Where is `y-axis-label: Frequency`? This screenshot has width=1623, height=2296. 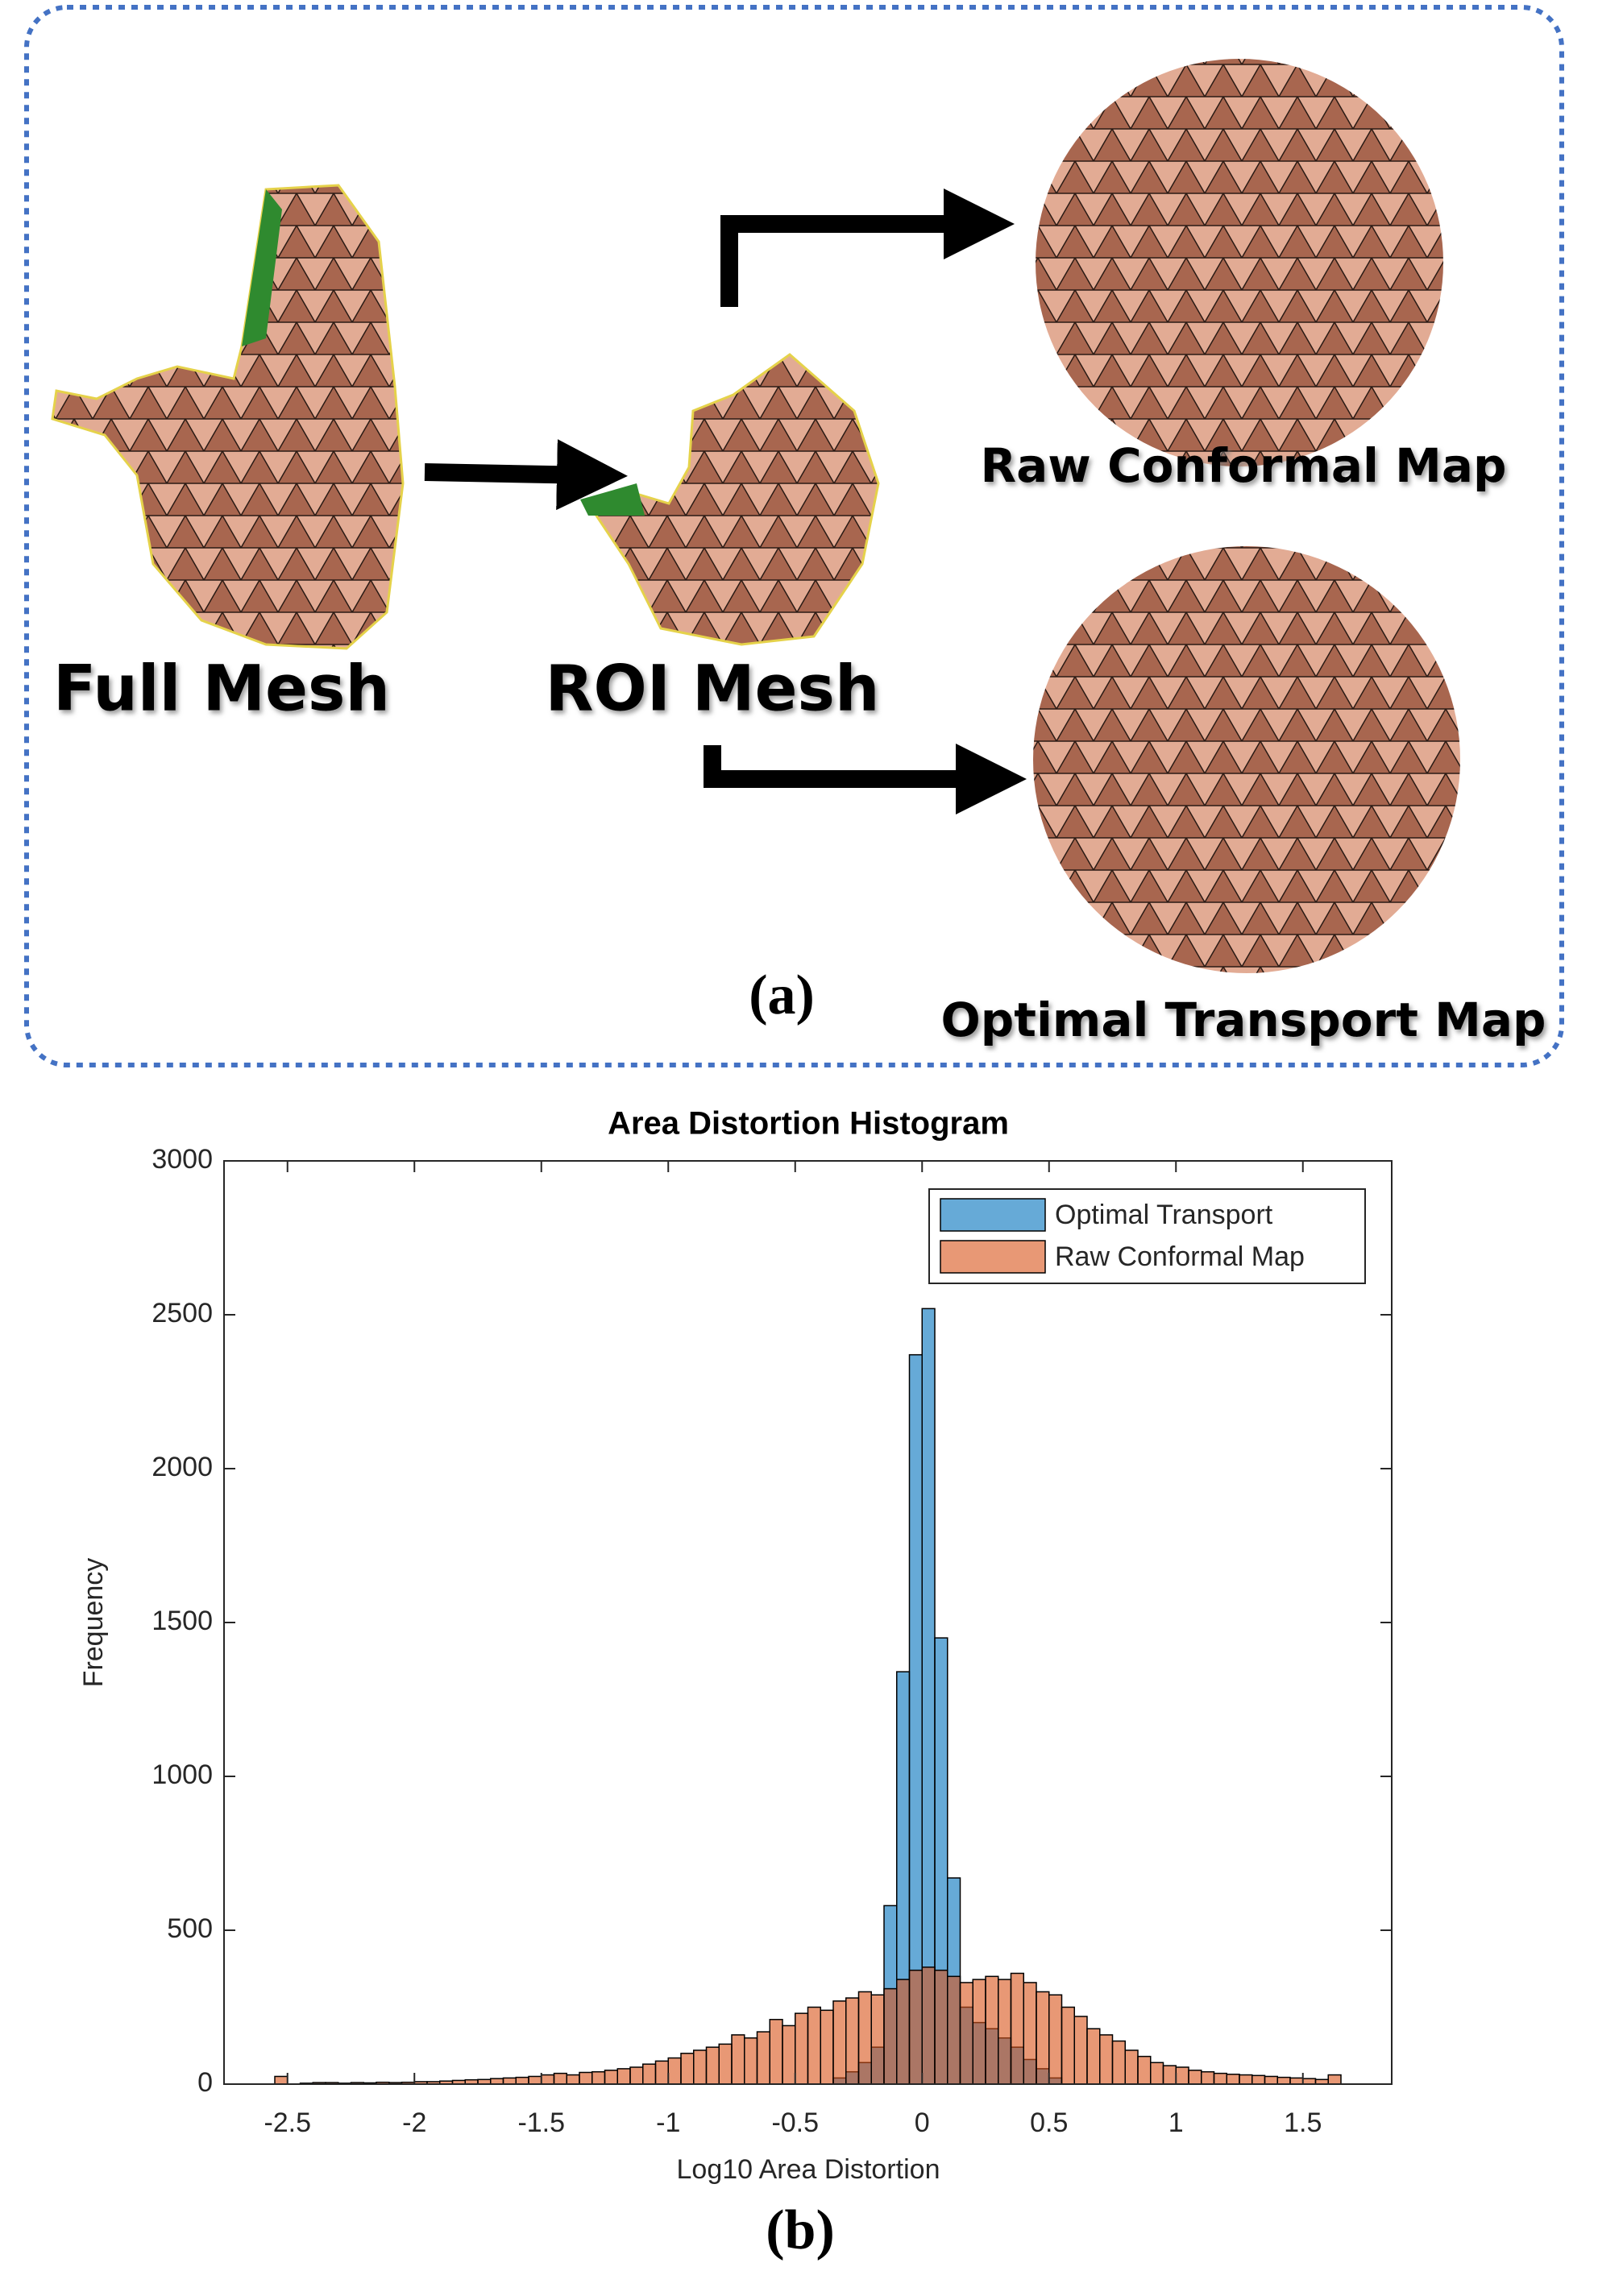
y-axis-label: Frequency is located at coordinates (93, 1623).